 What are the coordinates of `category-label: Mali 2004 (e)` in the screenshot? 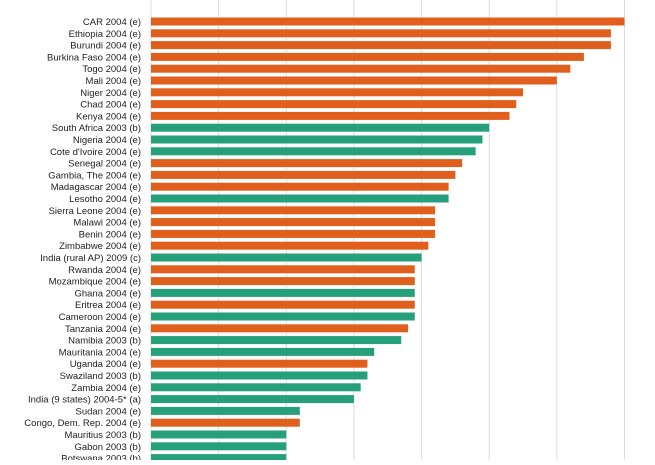 It's located at (113, 81).